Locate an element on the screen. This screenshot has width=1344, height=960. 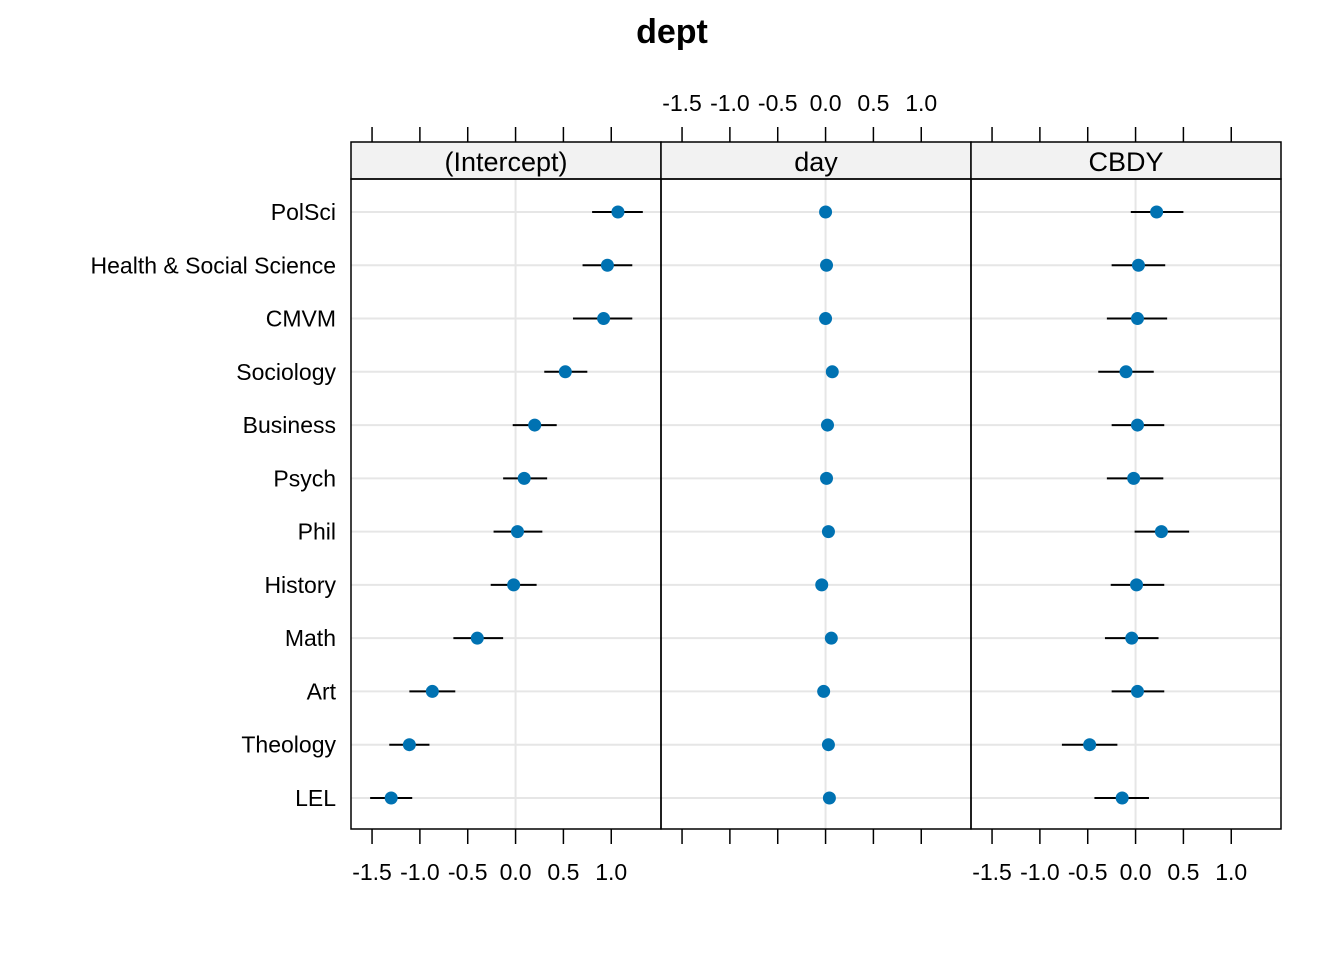
chart-title: dept is located at coordinates (672, 32).